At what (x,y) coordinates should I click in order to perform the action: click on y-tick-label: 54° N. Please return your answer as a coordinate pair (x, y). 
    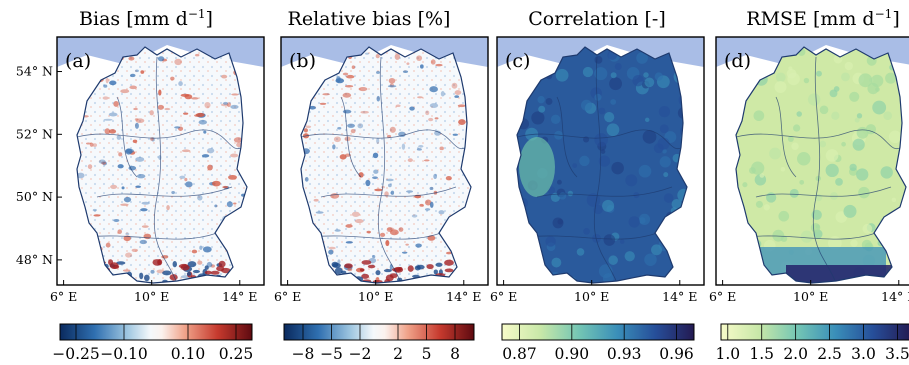
    Looking at the image, I should click on (34, 71).